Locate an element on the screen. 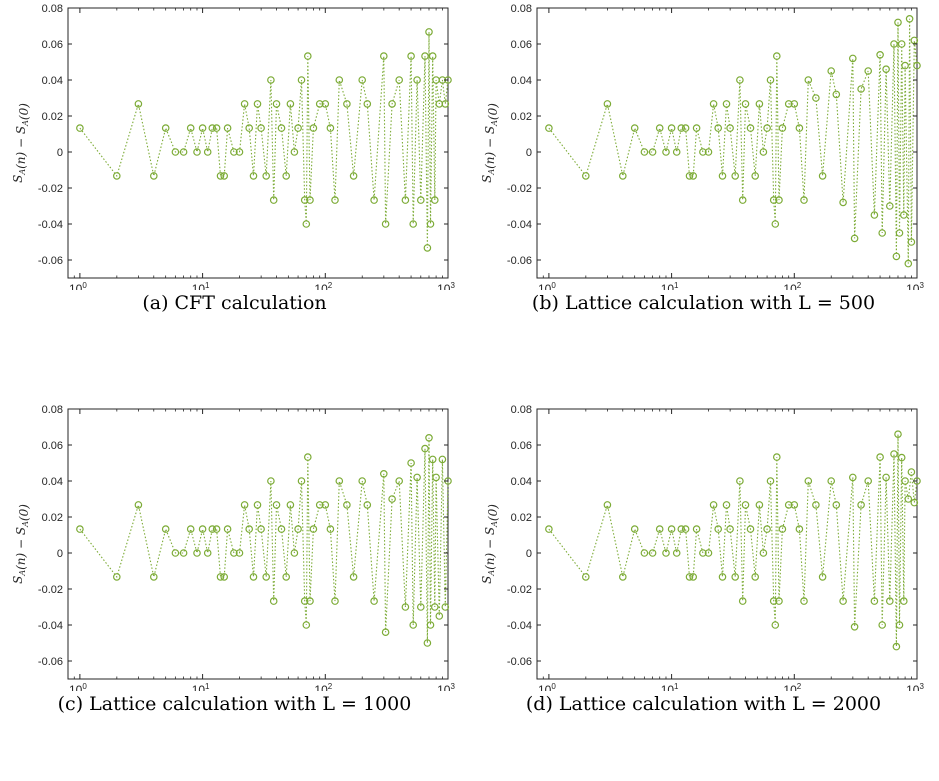 Image resolution: width=939 pixels, height=781 pixels. chart-d-caption: (d) Lattice calculation with L = 2000 is located at coordinates (703, 704).